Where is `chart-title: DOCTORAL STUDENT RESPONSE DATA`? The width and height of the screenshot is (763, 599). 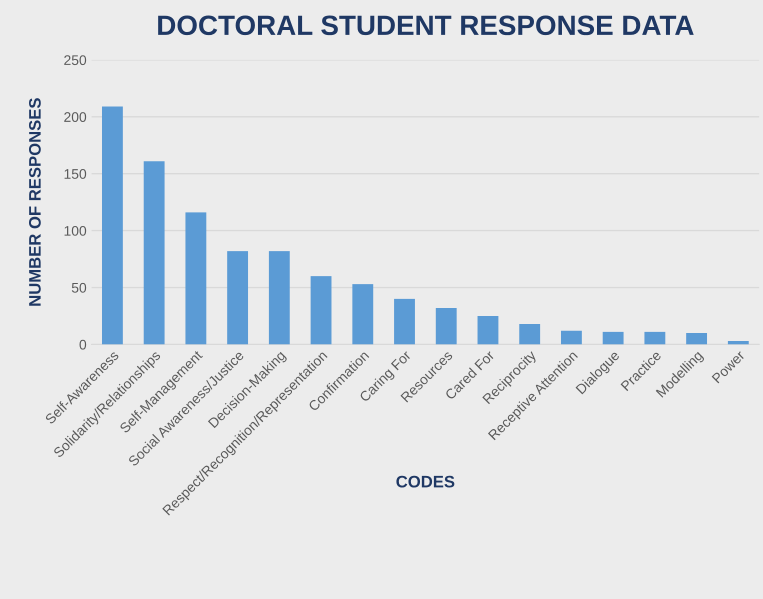 chart-title: DOCTORAL STUDENT RESPONSE DATA is located at coordinates (426, 26).